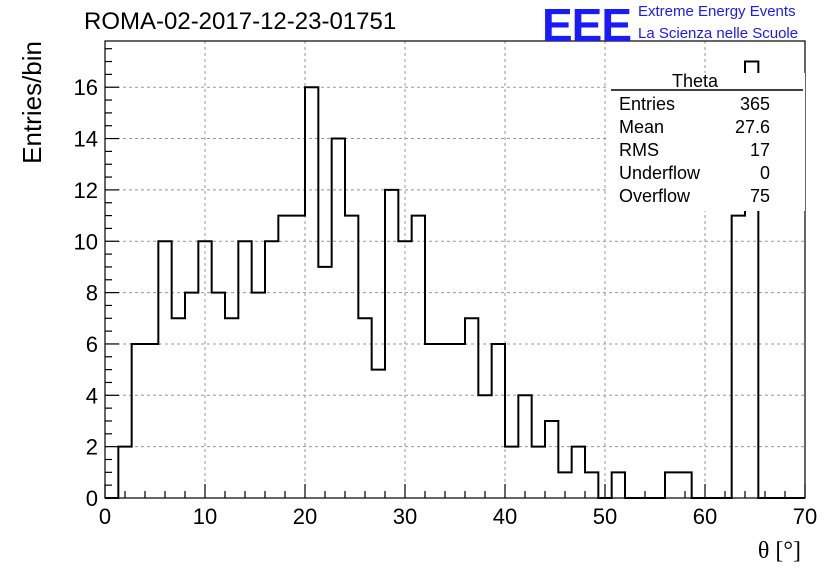 Image resolution: width=836 pixels, height=572 pixels. I want to click on stats-value: 75, so click(760, 196).